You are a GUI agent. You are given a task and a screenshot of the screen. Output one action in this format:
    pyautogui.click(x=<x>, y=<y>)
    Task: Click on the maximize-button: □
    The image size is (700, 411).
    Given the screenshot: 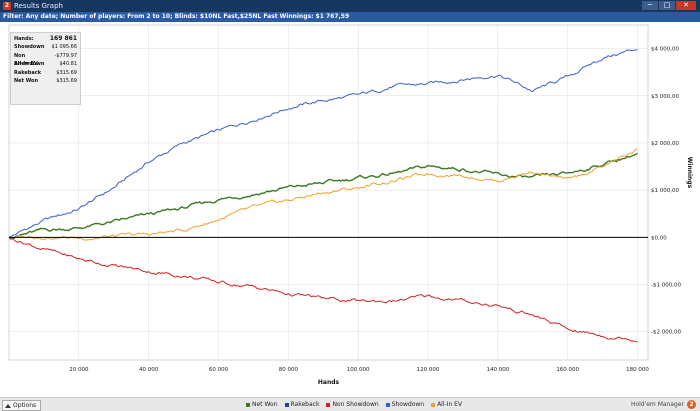 What is the action you would take?
    pyautogui.click(x=667, y=5)
    